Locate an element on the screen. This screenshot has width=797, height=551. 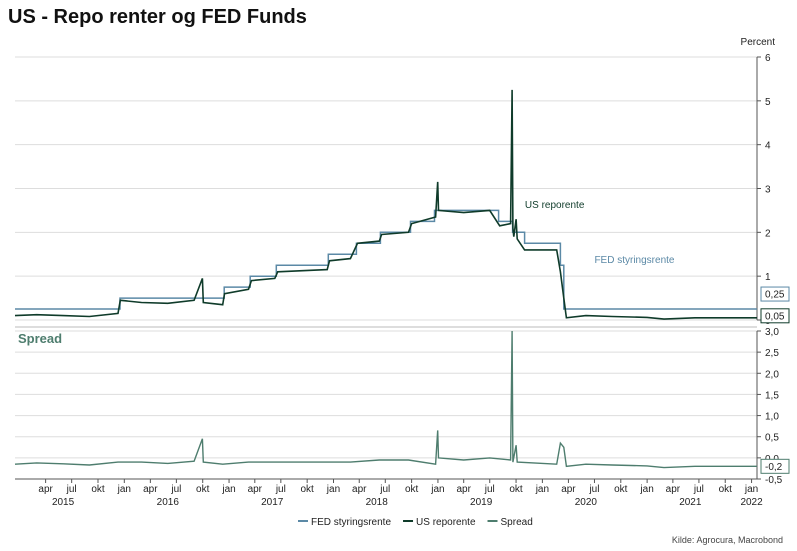
spread-panel-title: Spread is located at coordinates (40, 338).